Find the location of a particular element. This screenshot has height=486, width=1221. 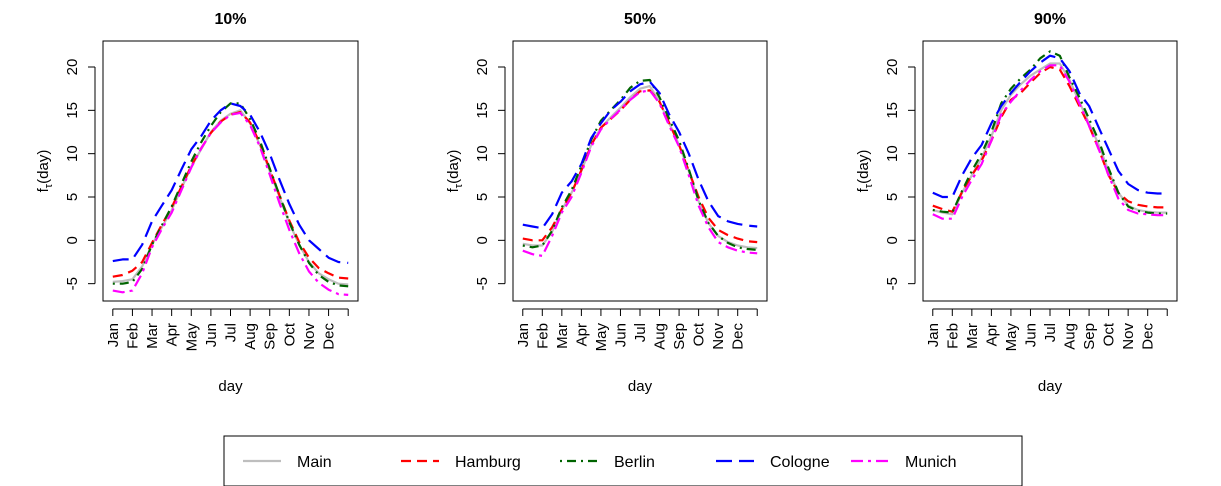

chart-title: 90% is located at coordinates (1050, 19).